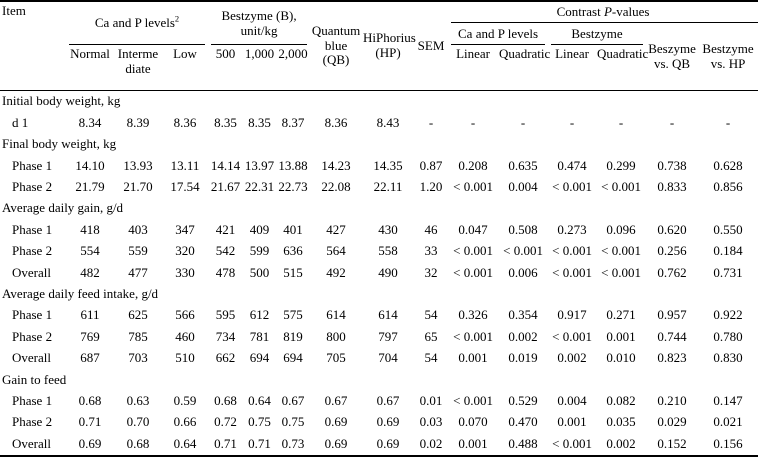 The width and height of the screenshot is (758, 457). I want to click on cell-value: 14.23, so click(336, 165).